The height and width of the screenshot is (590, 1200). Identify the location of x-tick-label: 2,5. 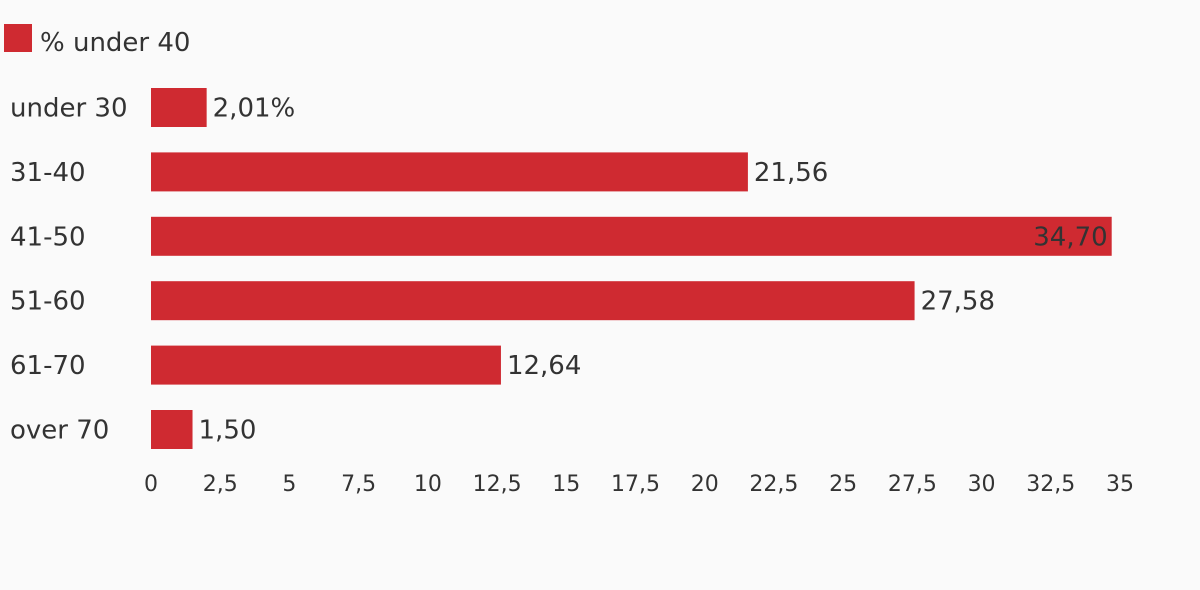
(220, 484).